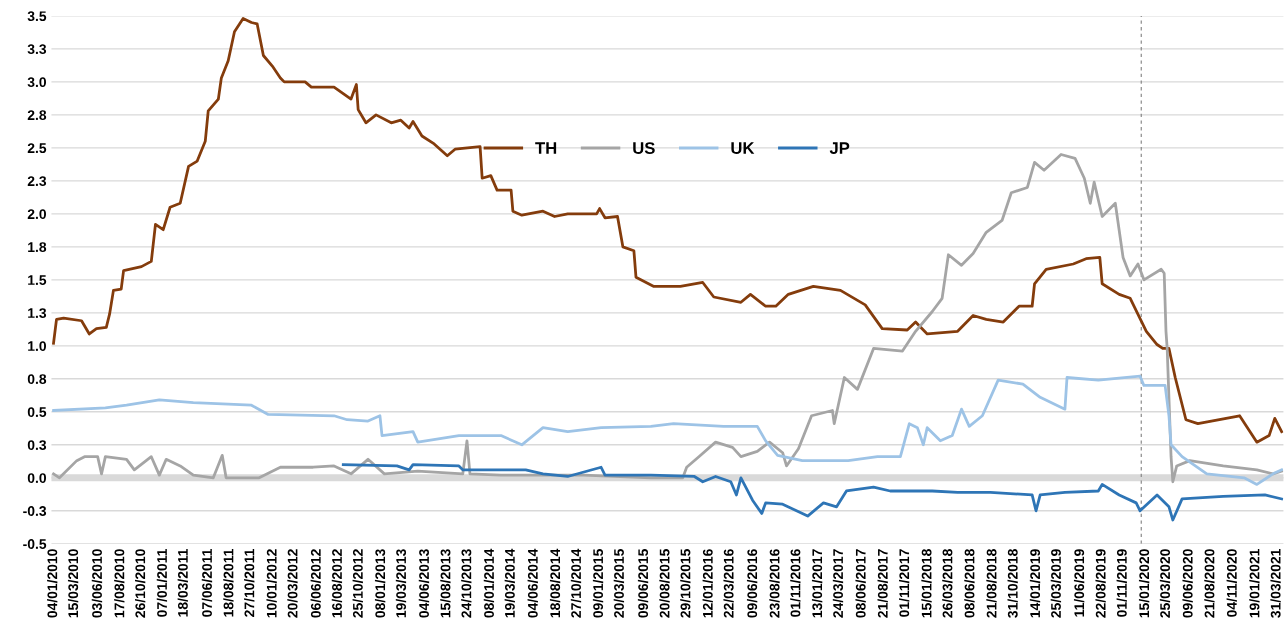  What do you see at coordinates (1275, 583) in the screenshot?
I see `x-tick-label: 31/03/2021` at bounding box center [1275, 583].